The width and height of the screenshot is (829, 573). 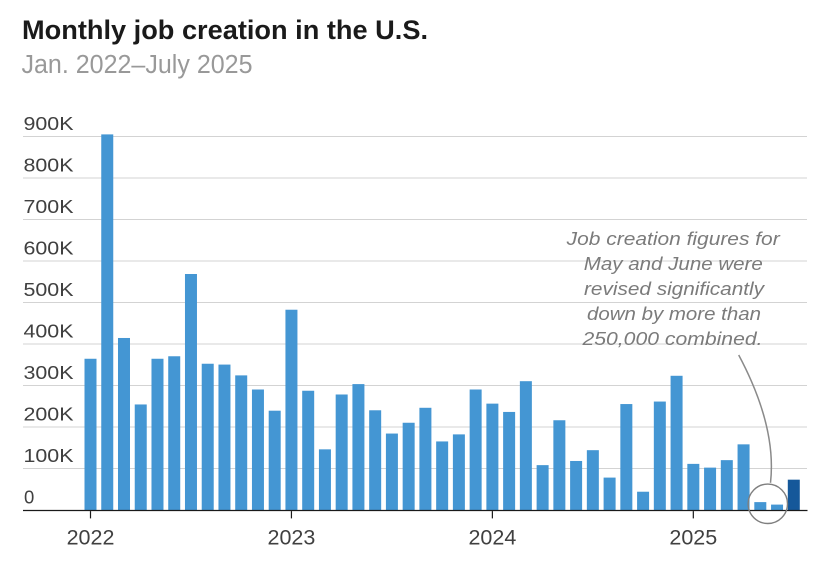 What do you see at coordinates (49, 289) in the screenshot?
I see `svg-text: 500K` at bounding box center [49, 289].